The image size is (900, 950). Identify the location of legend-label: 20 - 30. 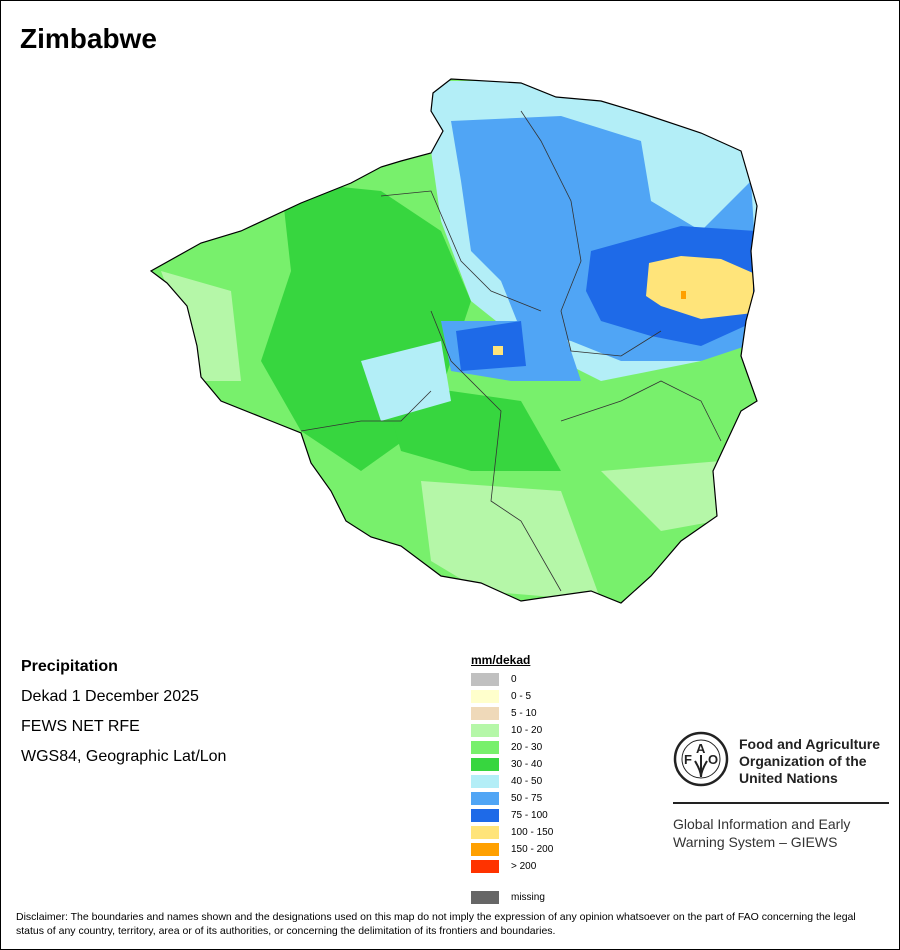
(527, 747).